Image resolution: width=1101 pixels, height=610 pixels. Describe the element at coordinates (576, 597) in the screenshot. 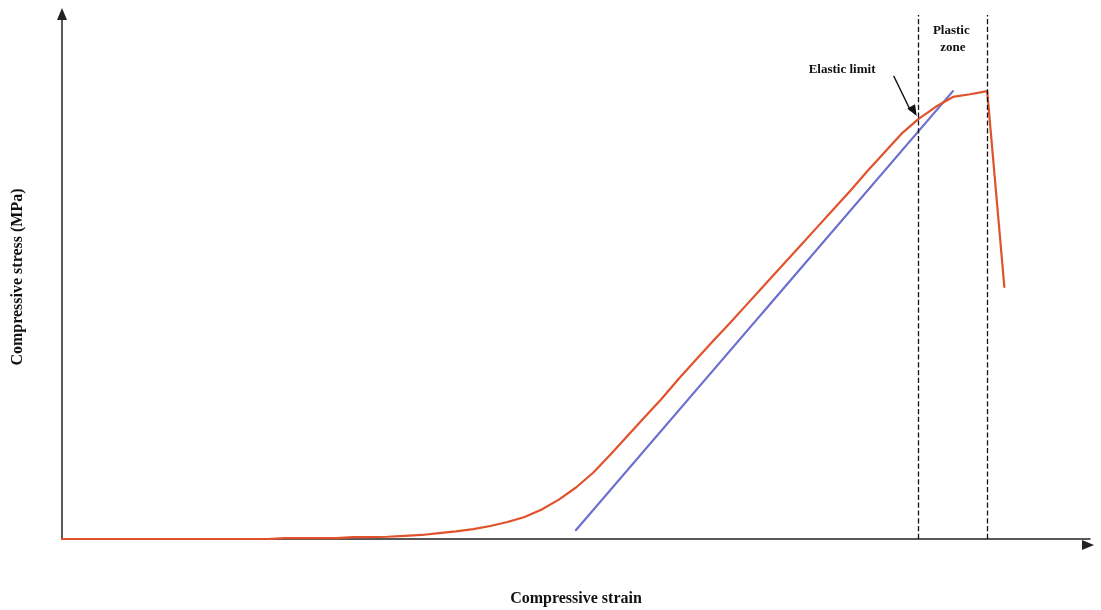

I see `x-axis-title: Compressive strain` at that location.